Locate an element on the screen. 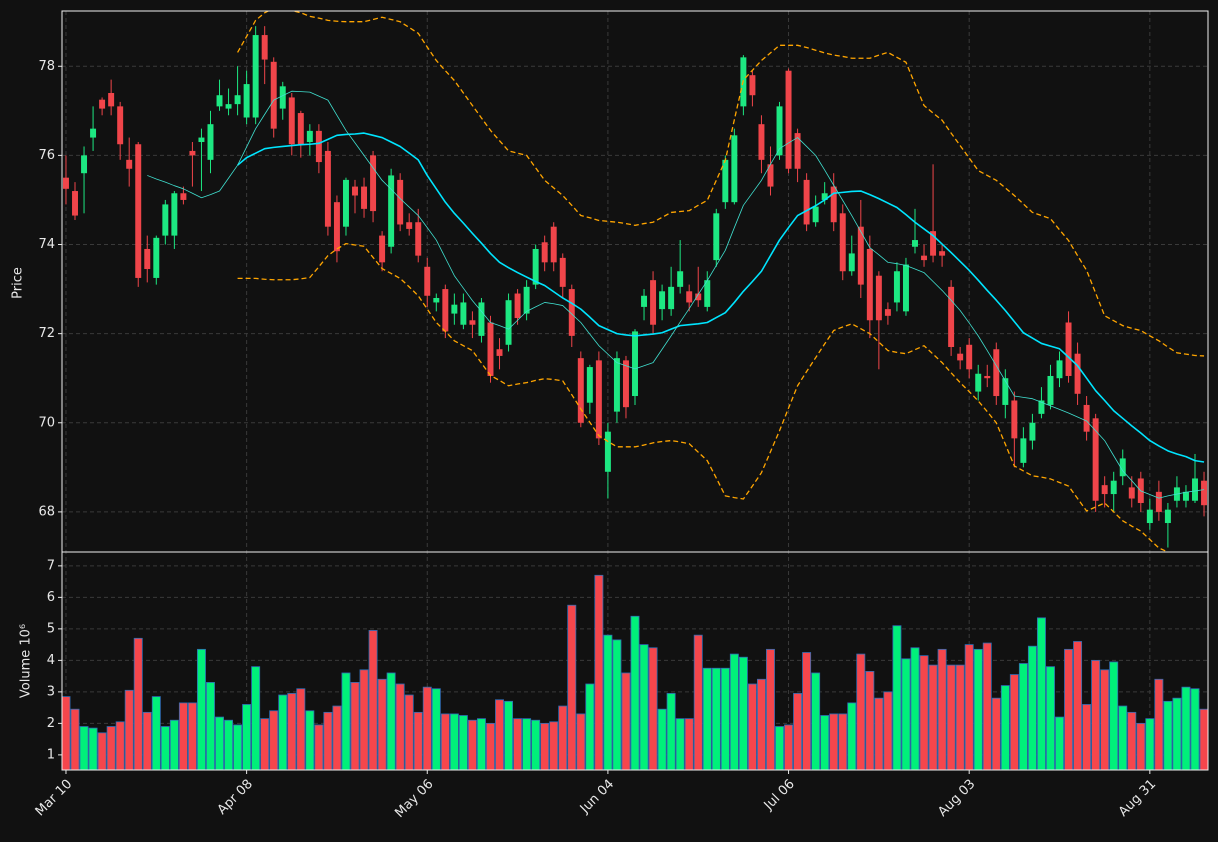 This screenshot has height=842, width=1218. y-tick-label: 70 is located at coordinates (46, 422).